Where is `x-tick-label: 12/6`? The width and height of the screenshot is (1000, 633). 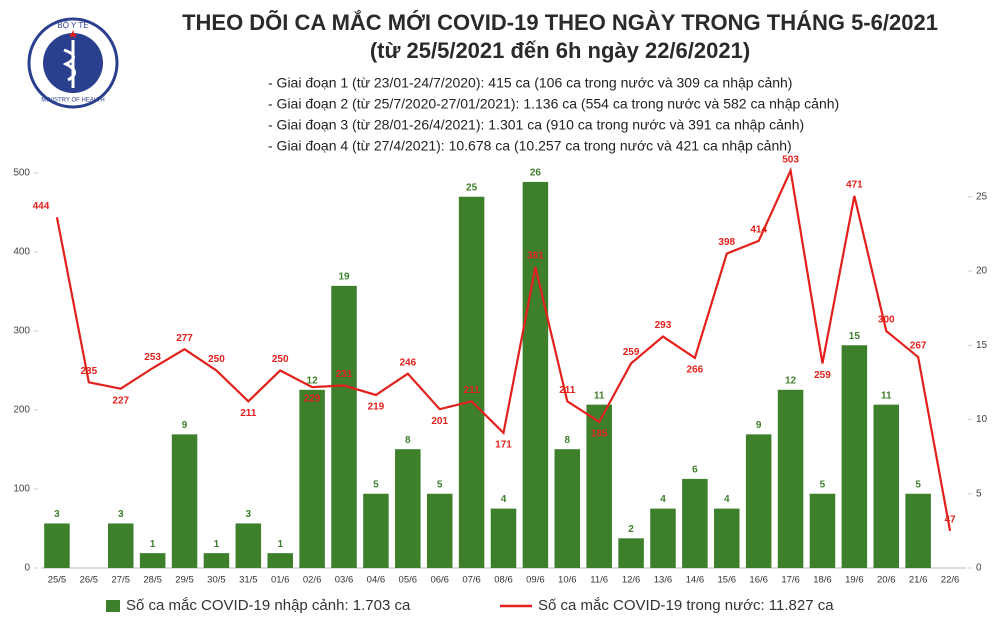
x-tick-label: 12/6 is located at coordinates (631, 580).